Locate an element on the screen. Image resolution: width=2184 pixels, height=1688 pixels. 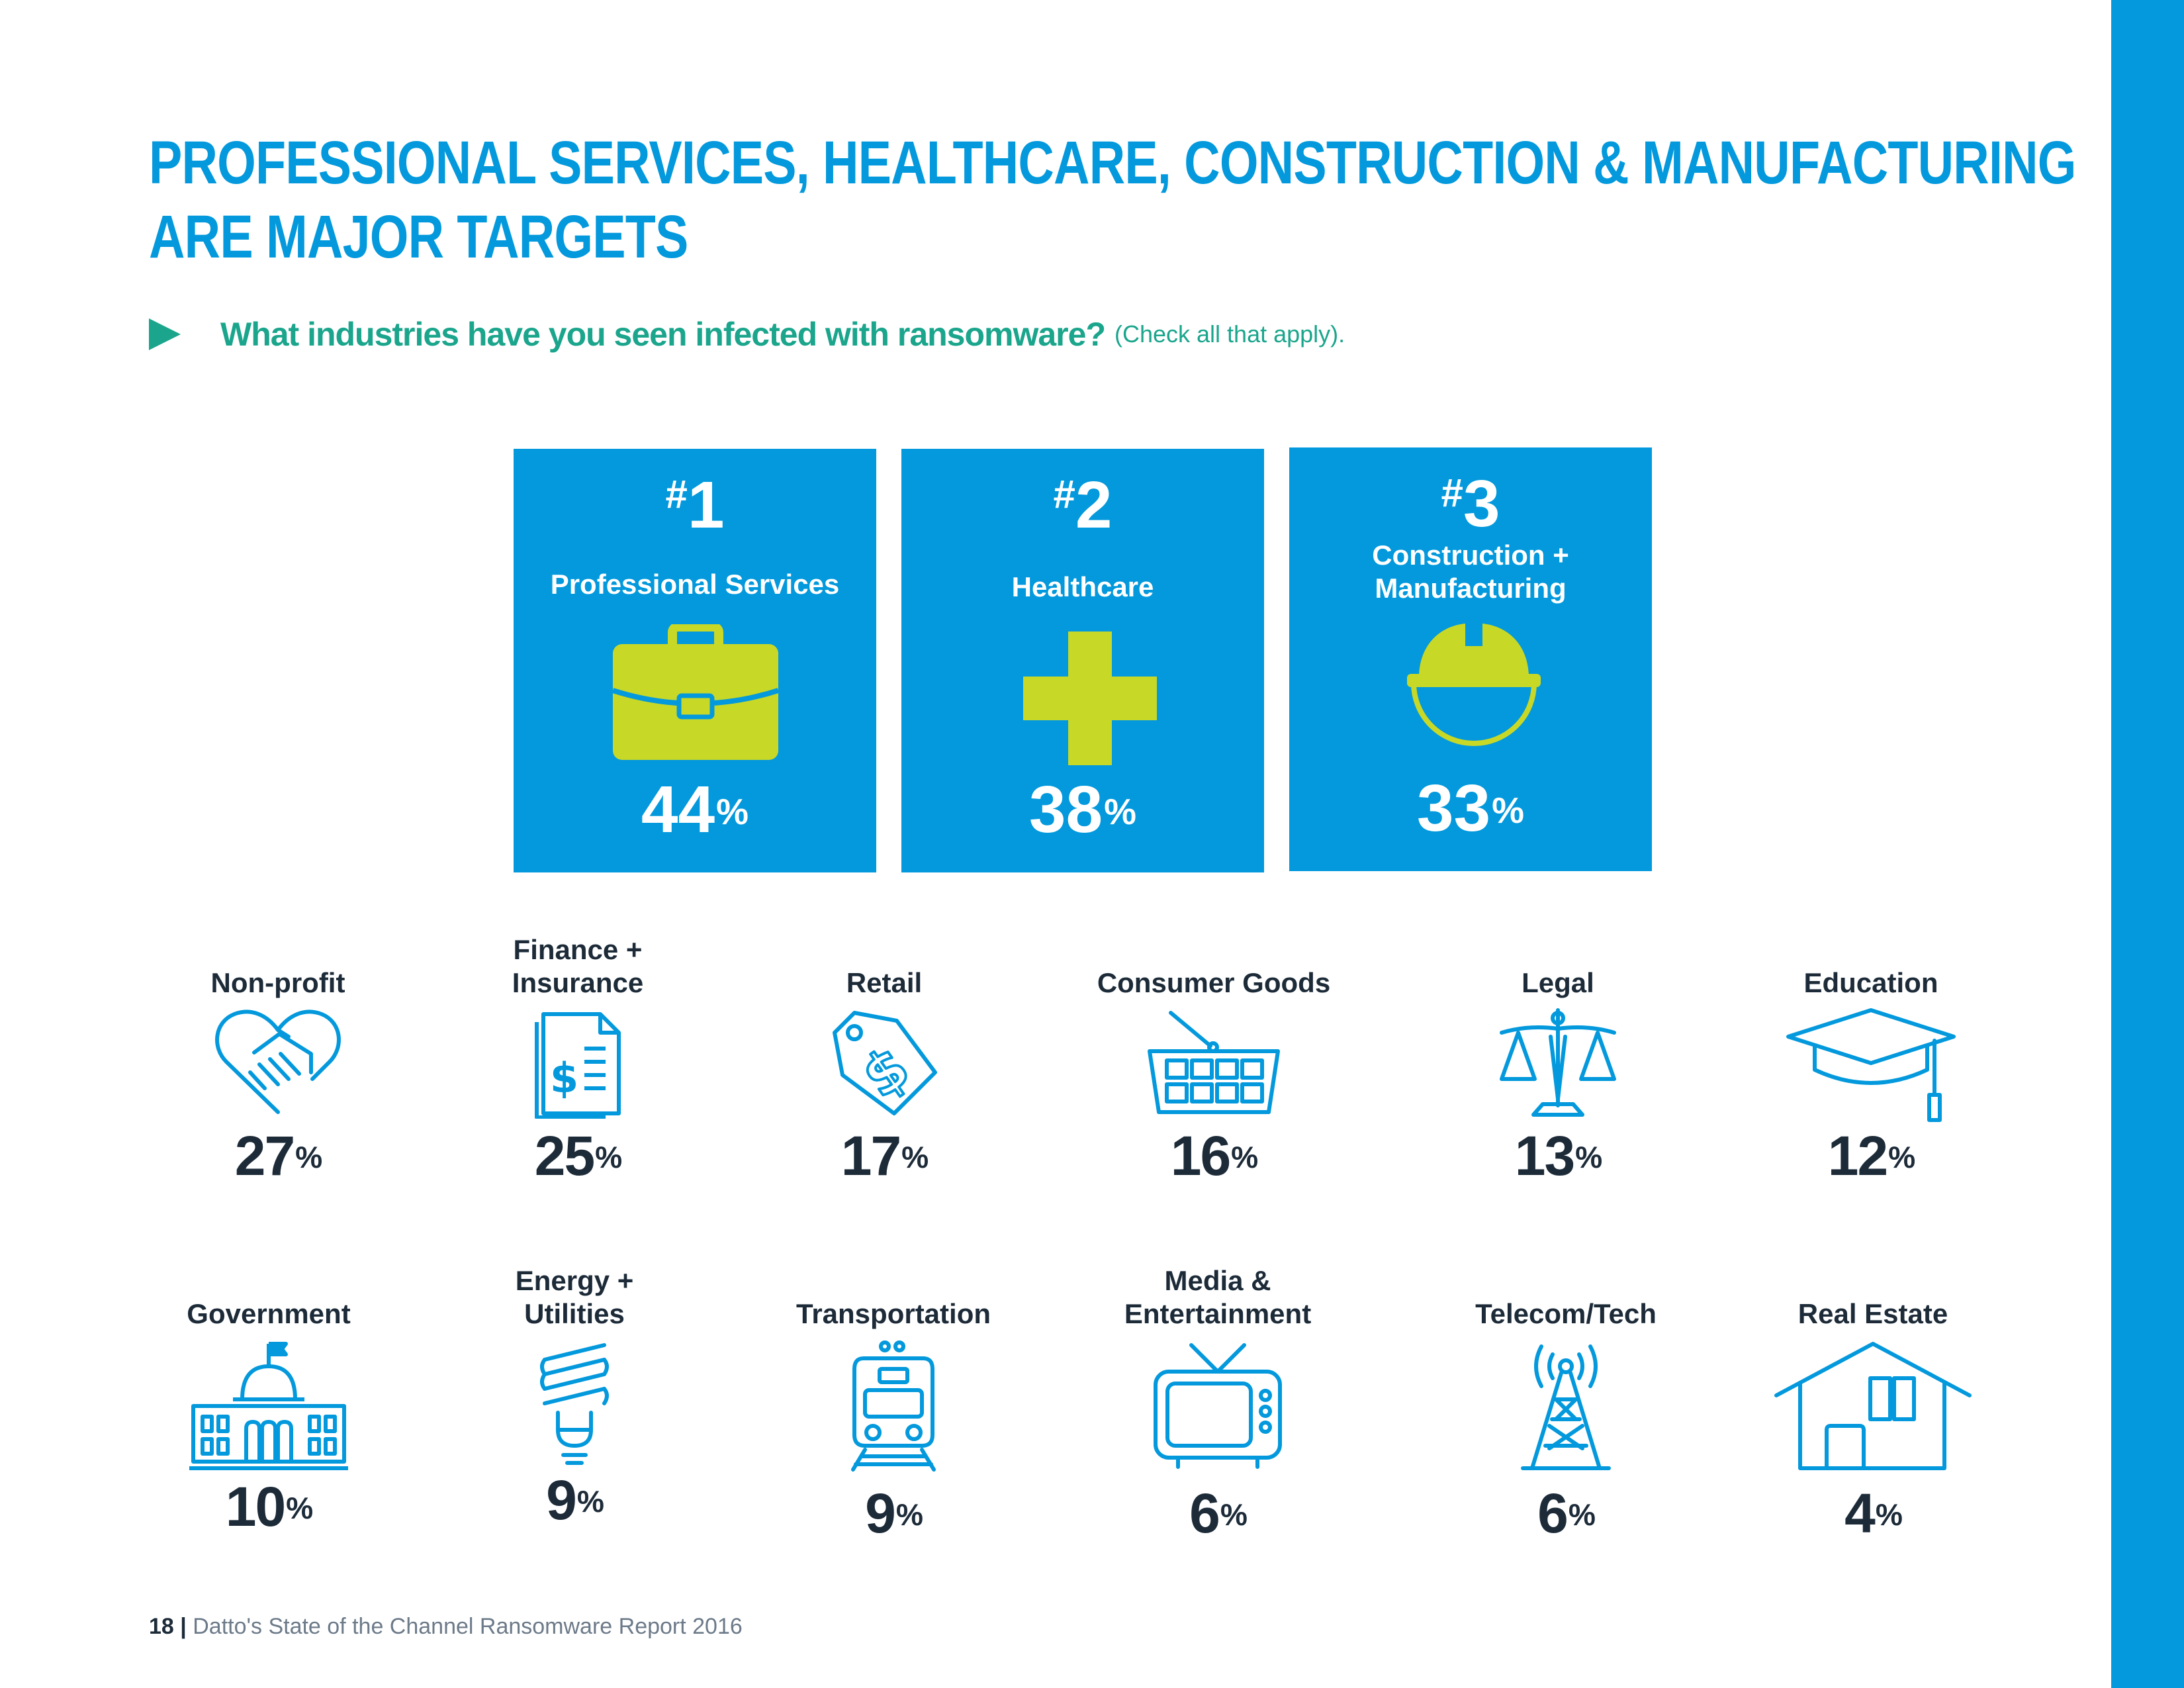
industry-stat-government: Government 10% is located at coordinates (268, 1398).